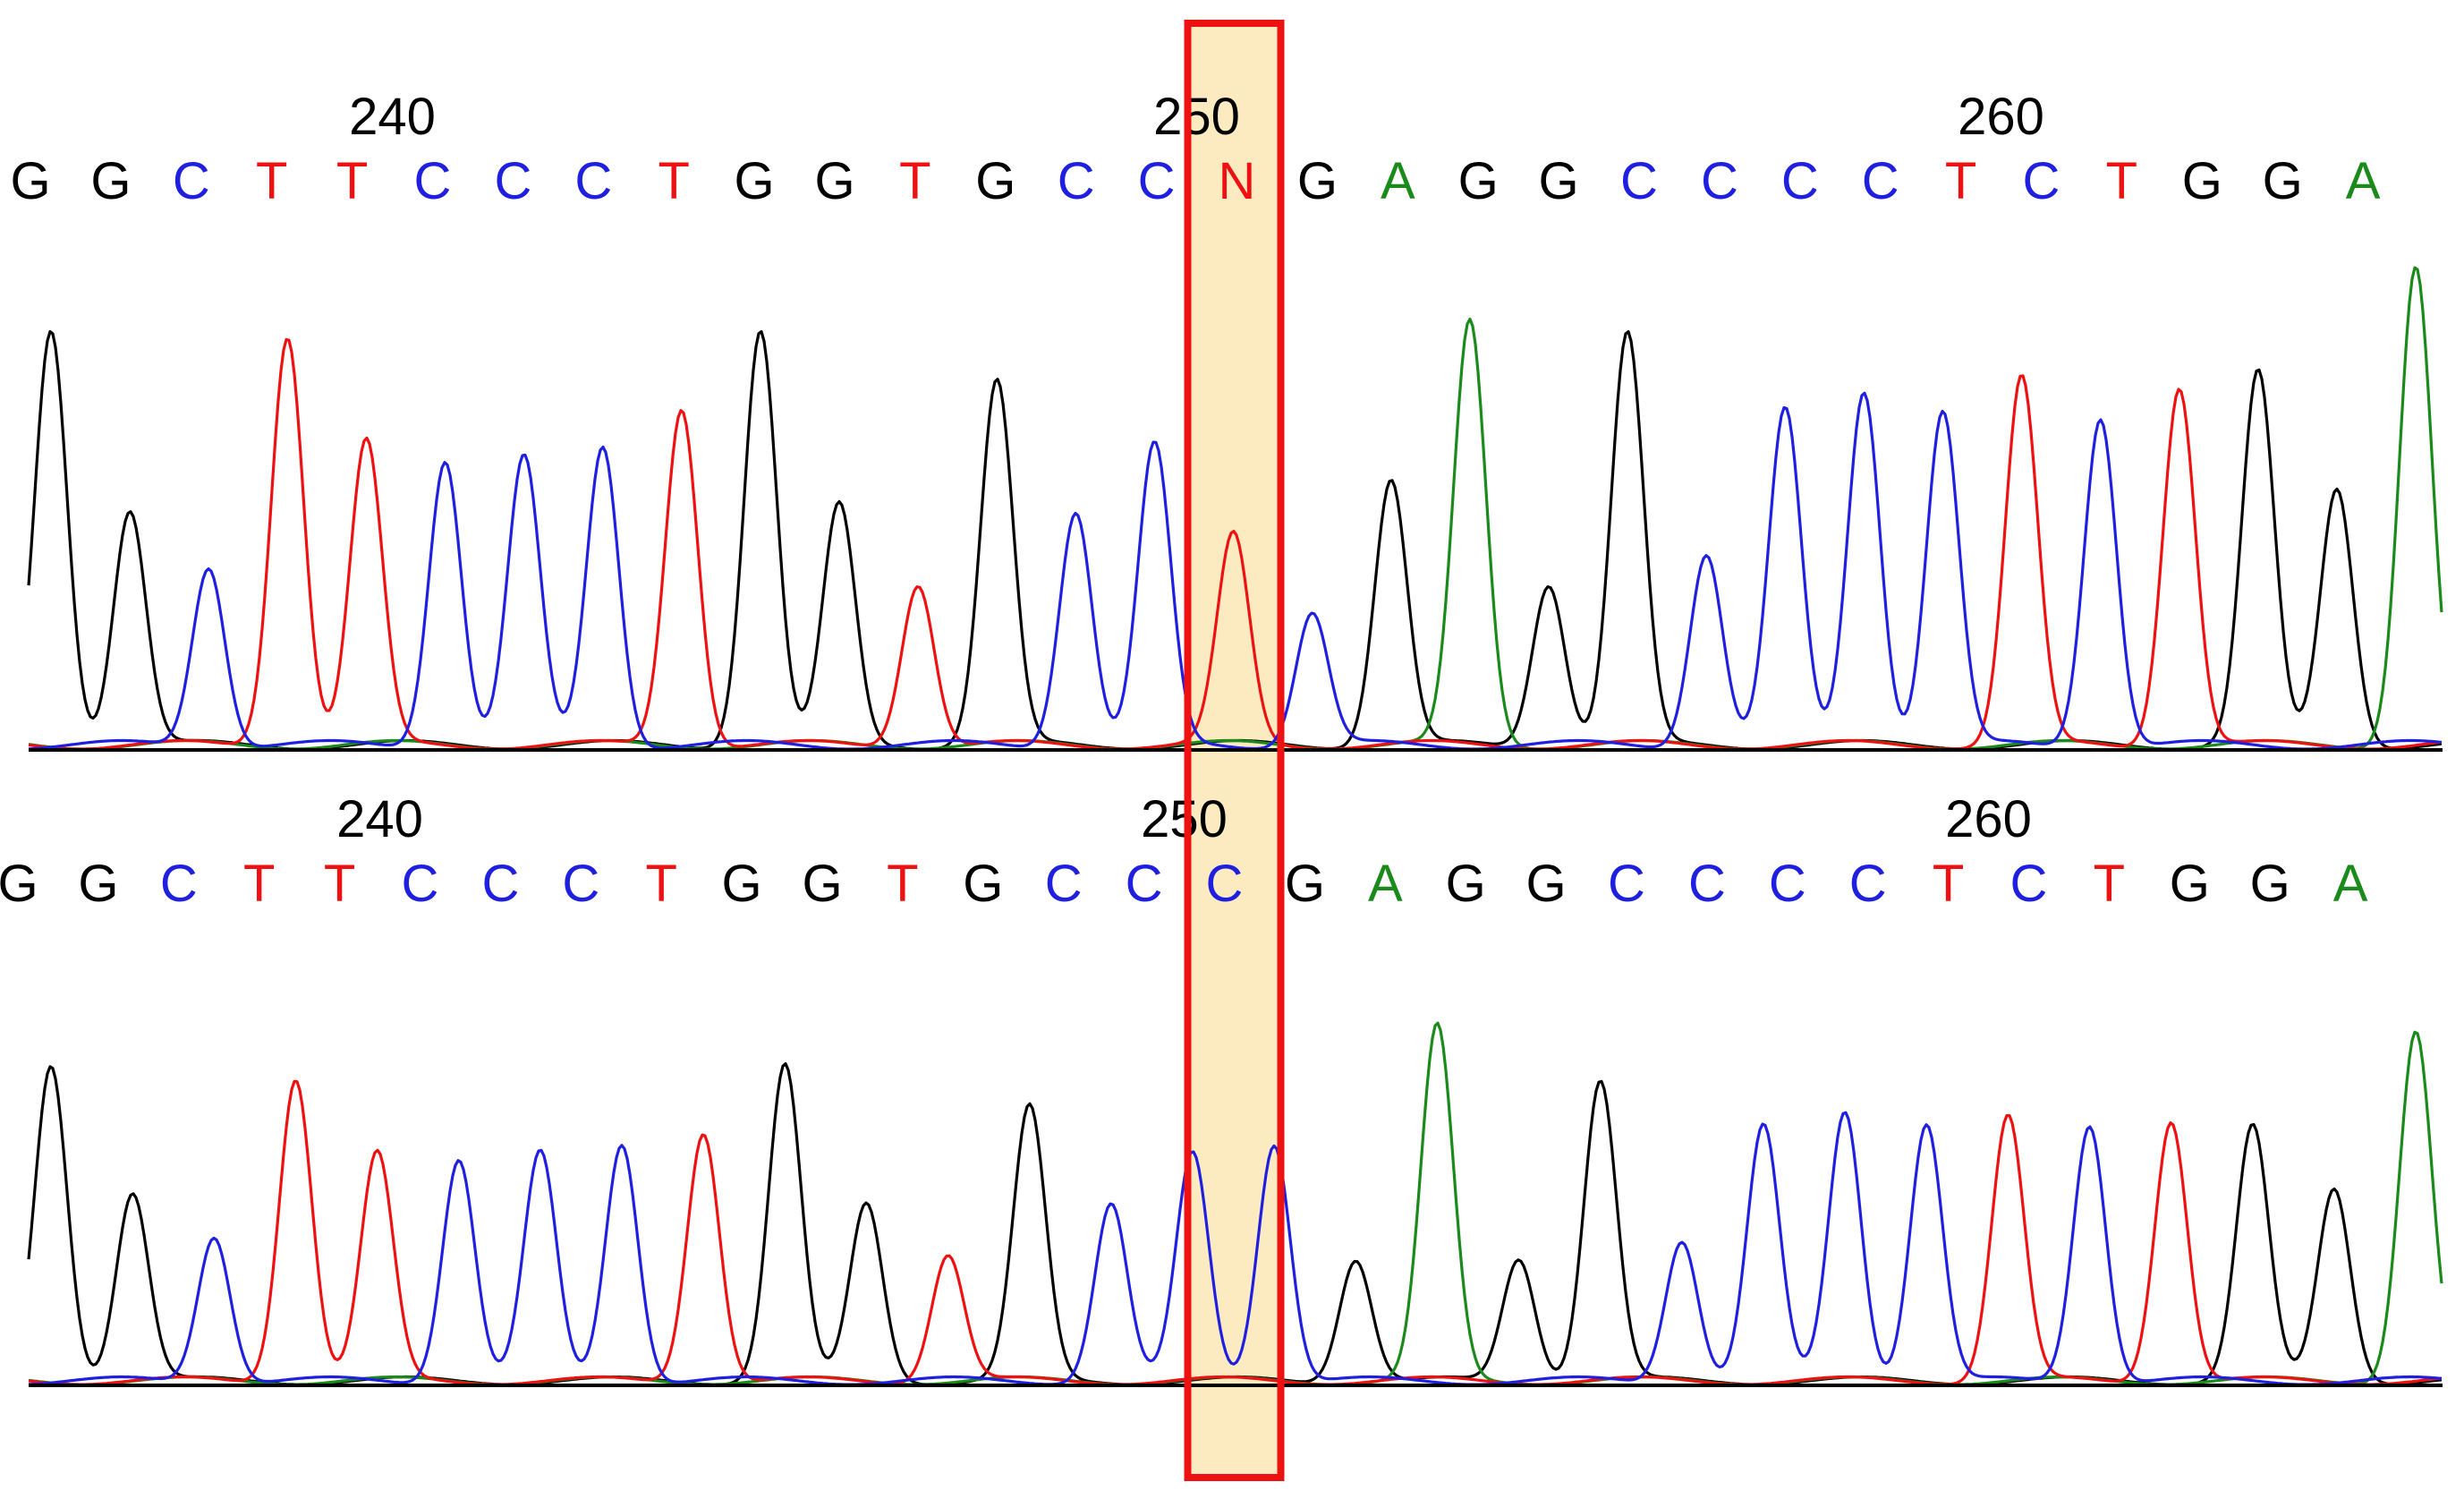 Image resolution: width=2464 pixels, height=1499 pixels. I want to click on position-label-260: 260, so click(1988, 819).